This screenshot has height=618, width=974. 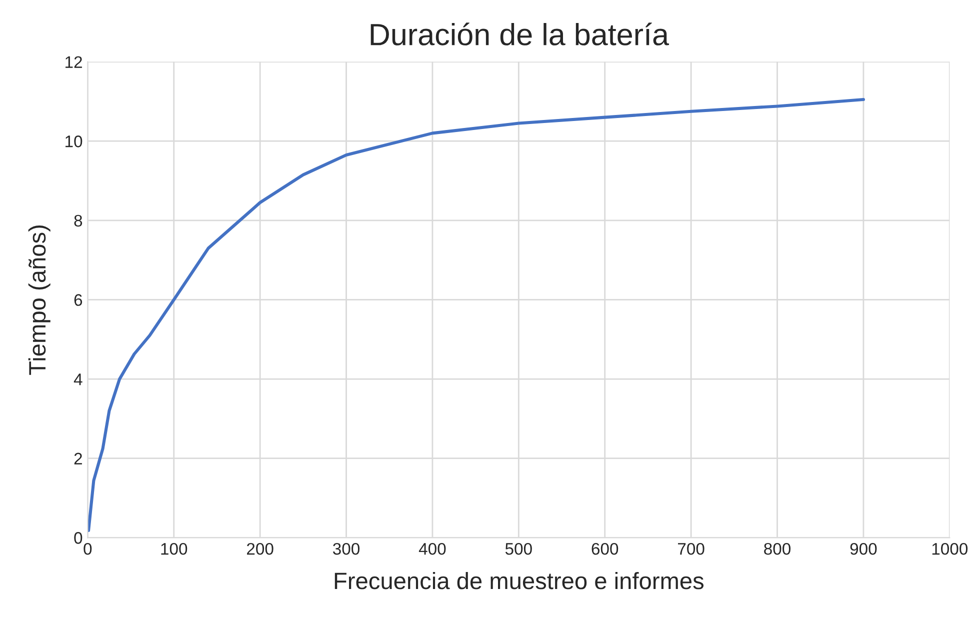 What do you see at coordinates (519, 581) in the screenshot?
I see `x-axis-title: Frecuencia de muestreo e informes` at bounding box center [519, 581].